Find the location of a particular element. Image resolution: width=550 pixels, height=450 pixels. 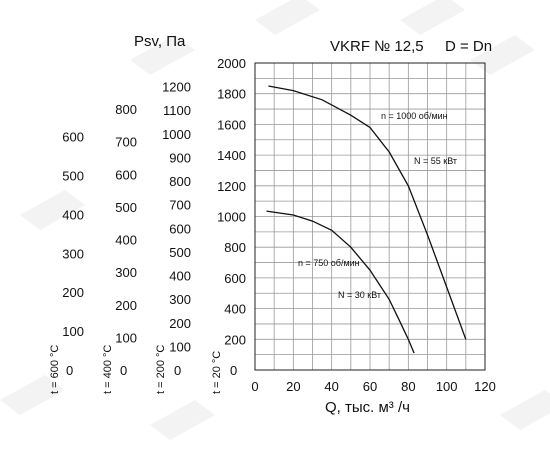

y-axis-label: Psv, Па is located at coordinates (160, 41).